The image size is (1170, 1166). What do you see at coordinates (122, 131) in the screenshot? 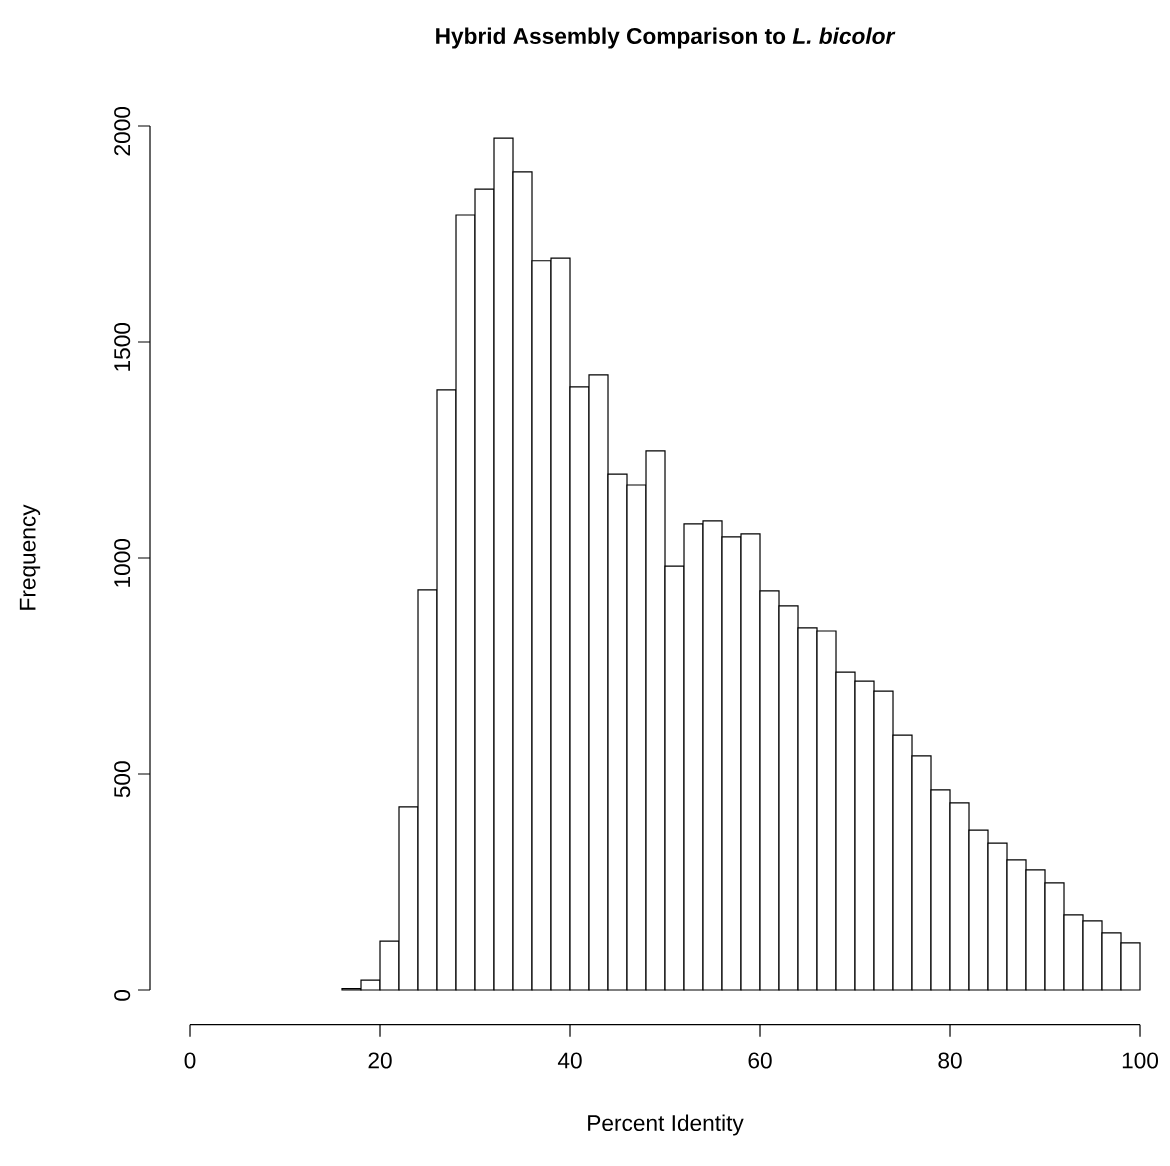
I see `y-tick-label: 2000` at bounding box center [122, 131].